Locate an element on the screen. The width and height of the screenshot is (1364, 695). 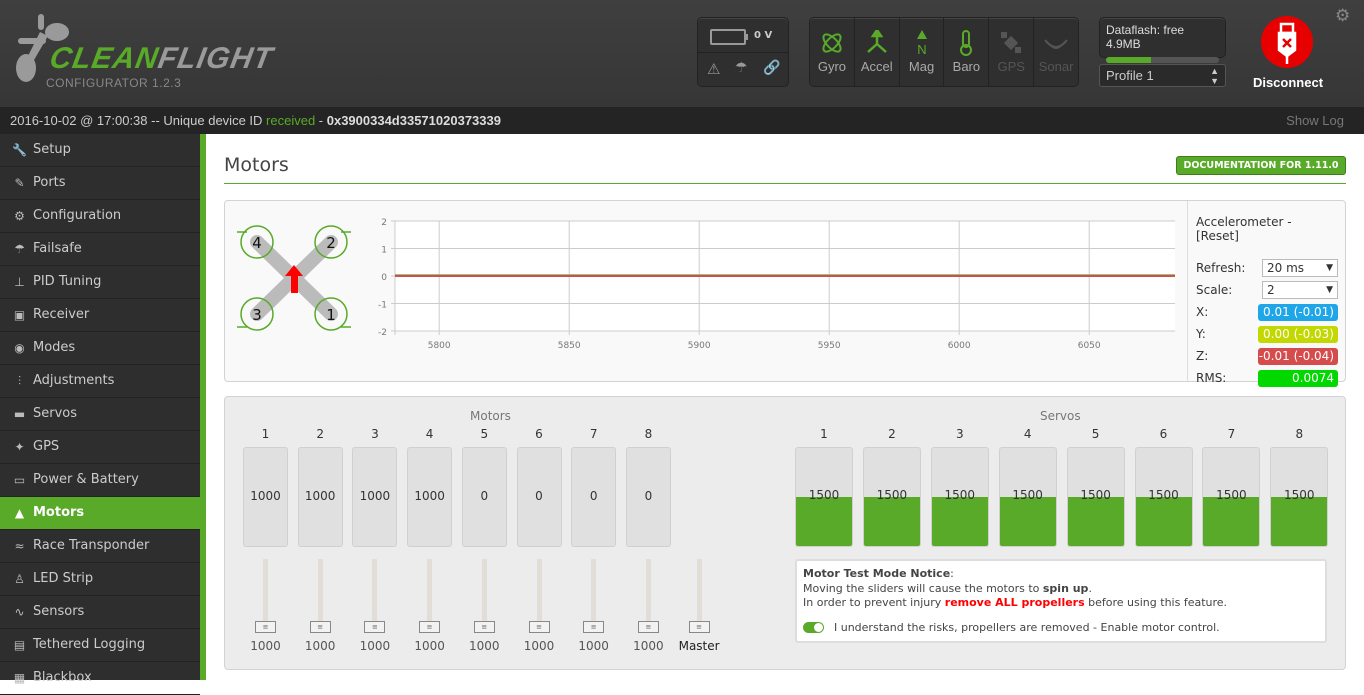
y-tick-label: 2 is located at coordinates (384, 223).